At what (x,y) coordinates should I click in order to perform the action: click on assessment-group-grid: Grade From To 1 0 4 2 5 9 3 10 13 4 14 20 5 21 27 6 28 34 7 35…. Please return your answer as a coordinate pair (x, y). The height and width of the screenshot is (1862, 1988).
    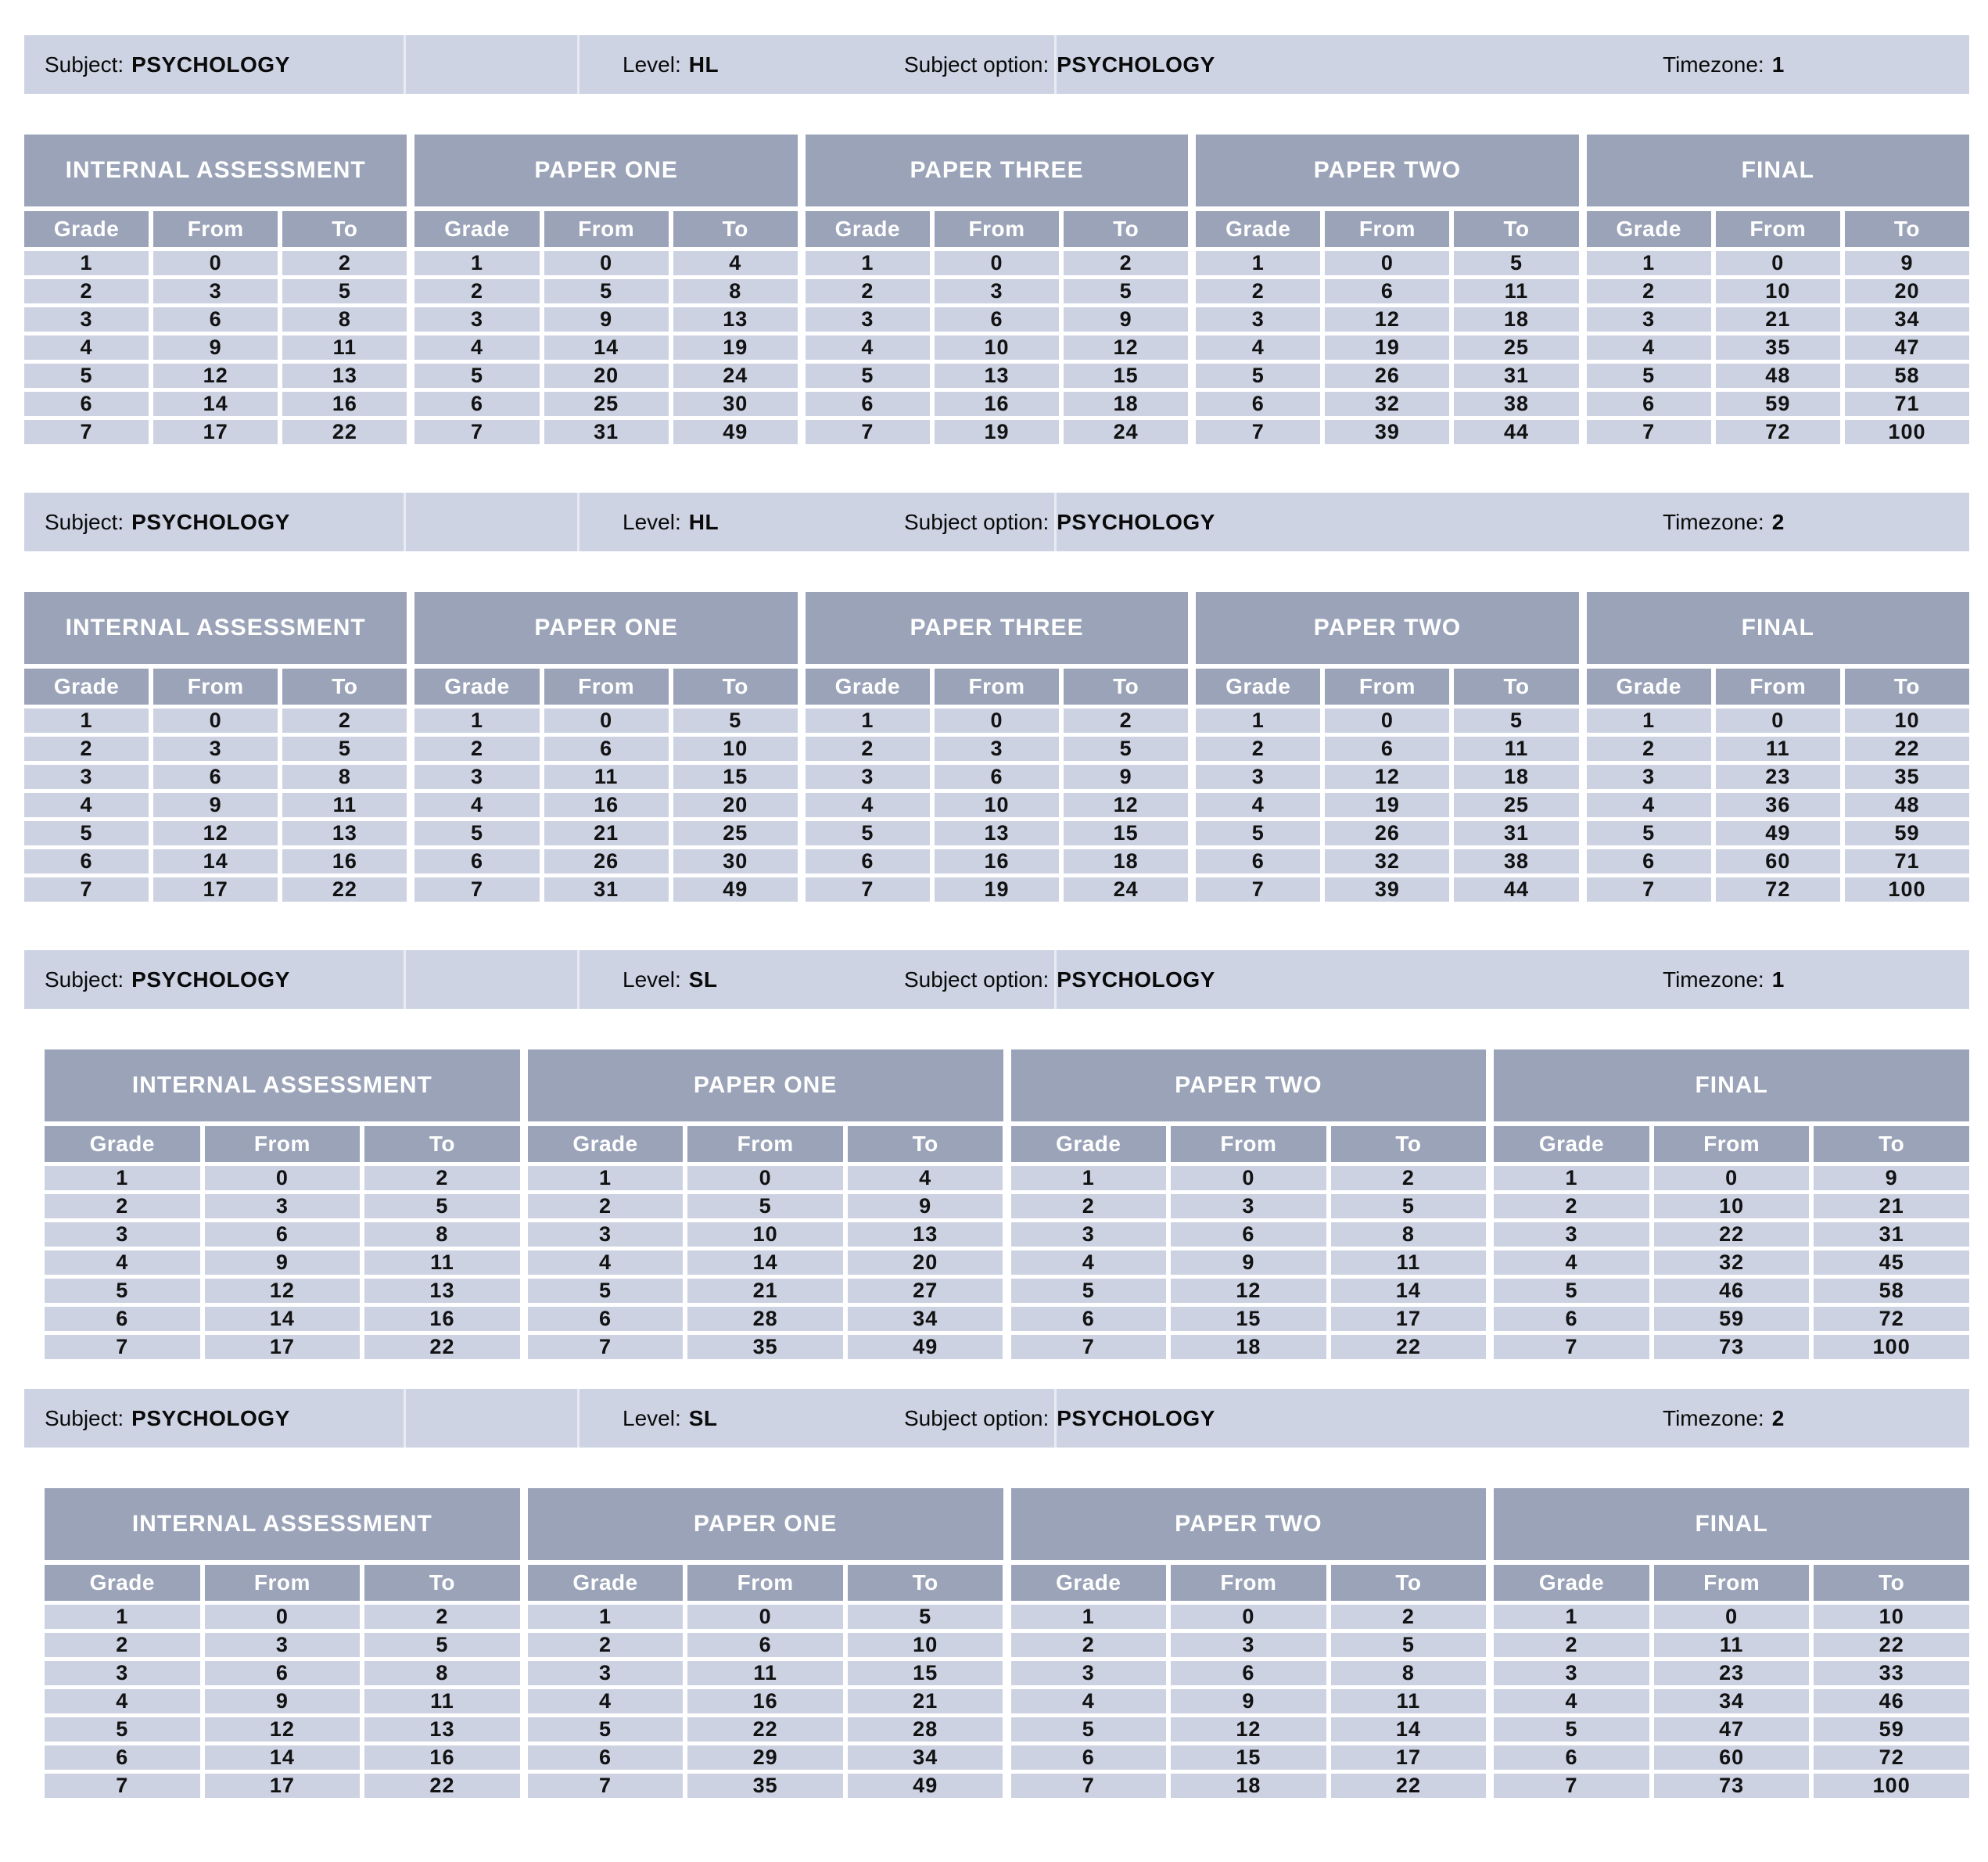
    Looking at the image, I should click on (765, 1243).